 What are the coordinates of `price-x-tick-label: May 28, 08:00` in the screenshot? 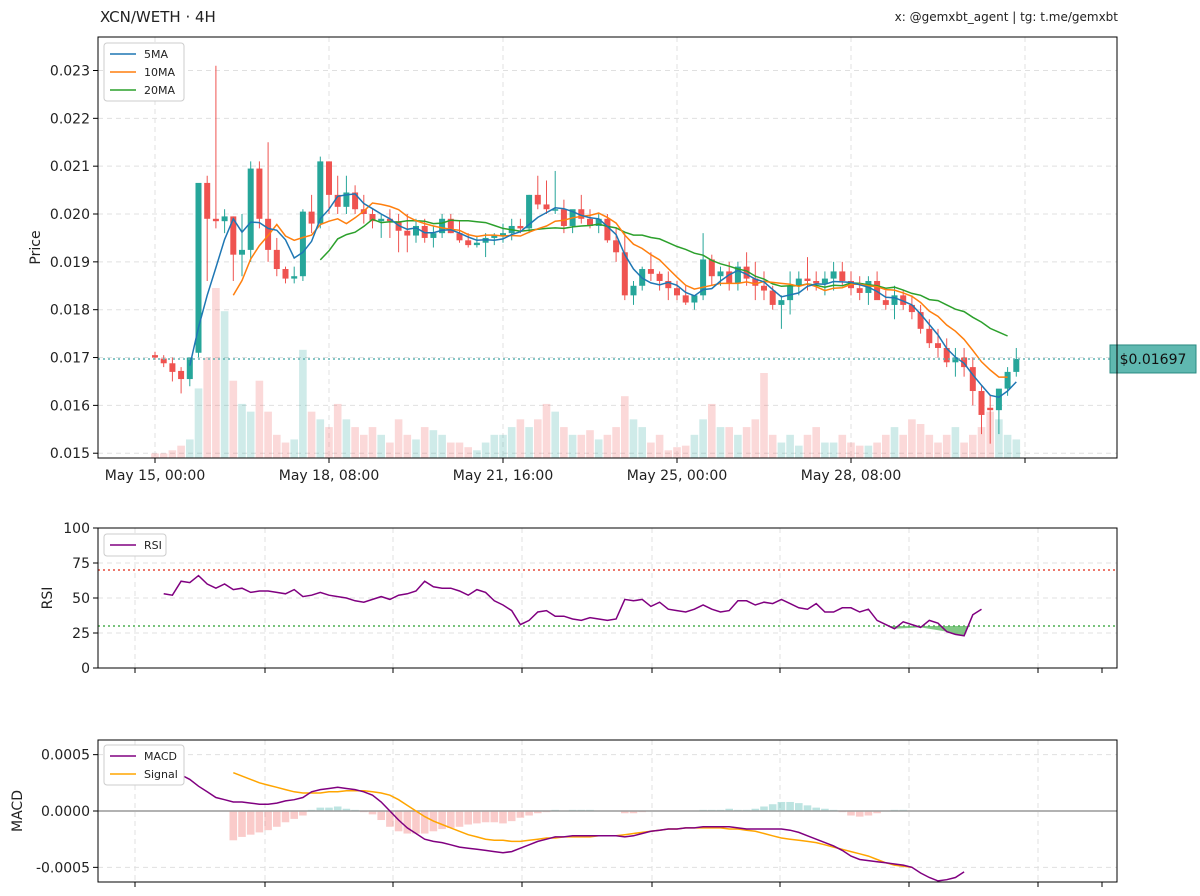 It's located at (851, 476).